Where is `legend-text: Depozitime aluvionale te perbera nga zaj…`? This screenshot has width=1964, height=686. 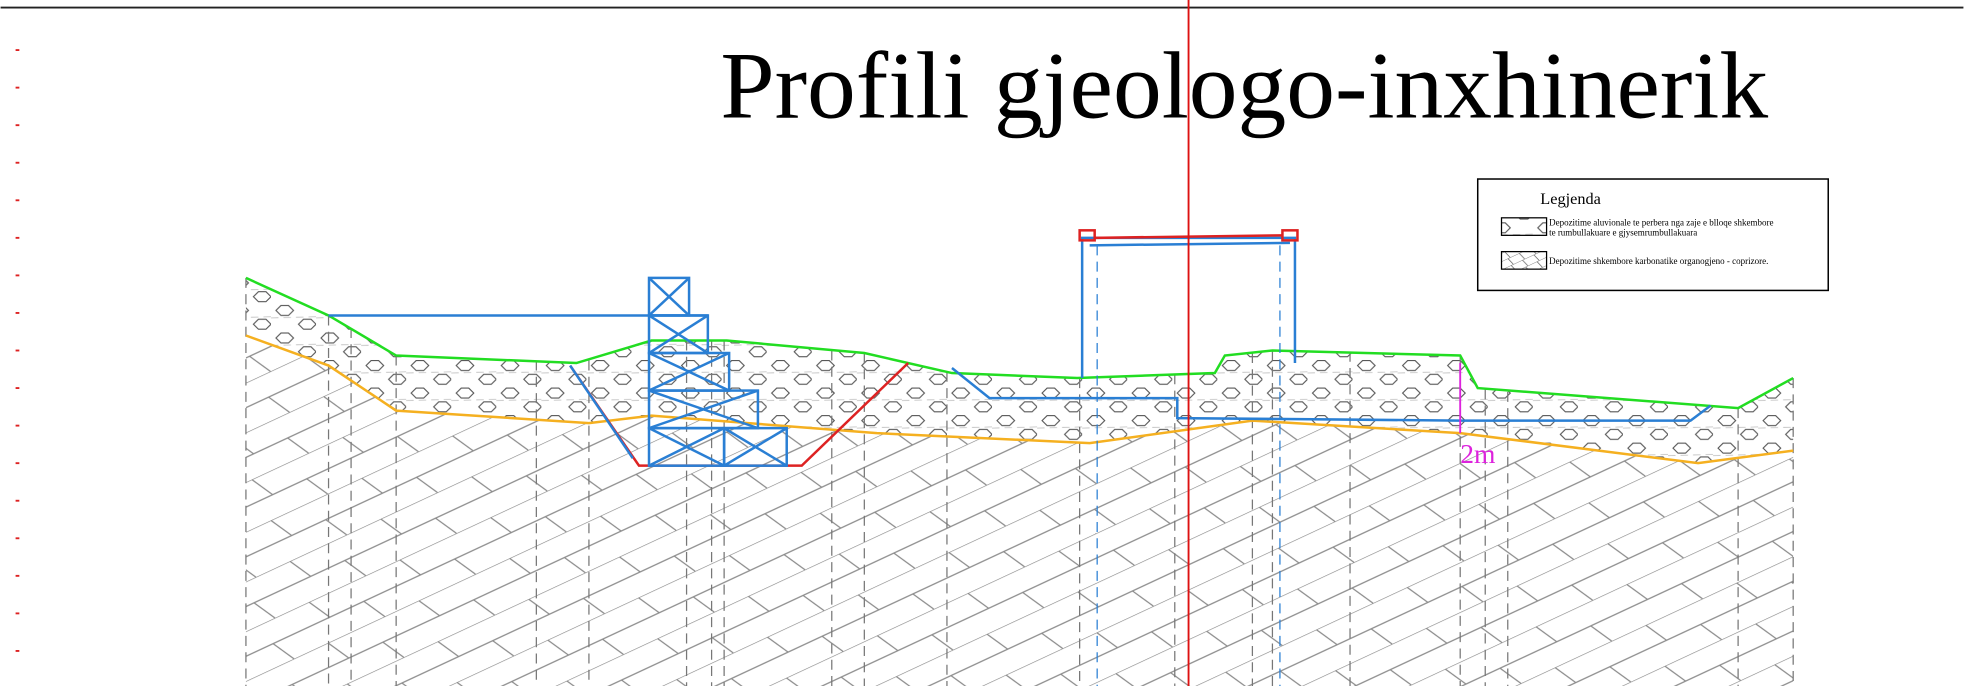
legend-text: Depozitime aluvionale te perbera nga zaj… is located at coordinates (1661, 222).